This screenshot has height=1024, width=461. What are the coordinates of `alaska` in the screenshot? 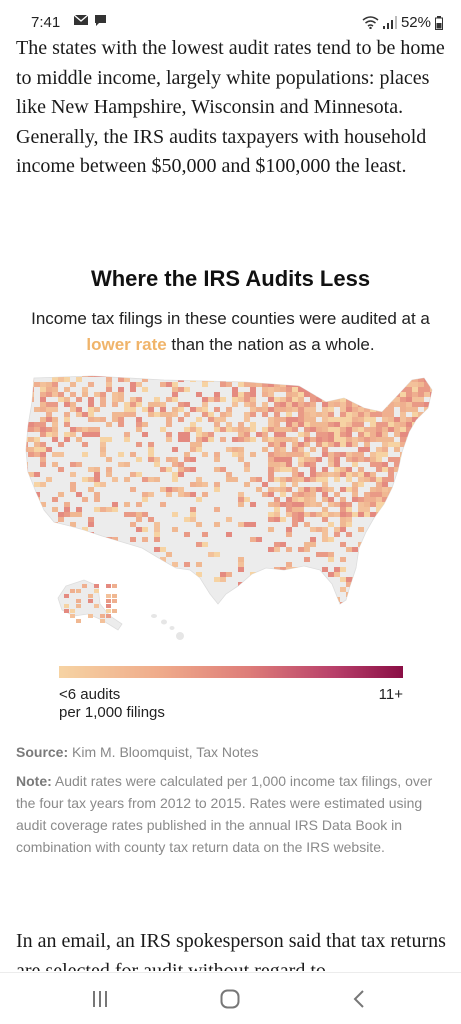 It's located at (90, 605).